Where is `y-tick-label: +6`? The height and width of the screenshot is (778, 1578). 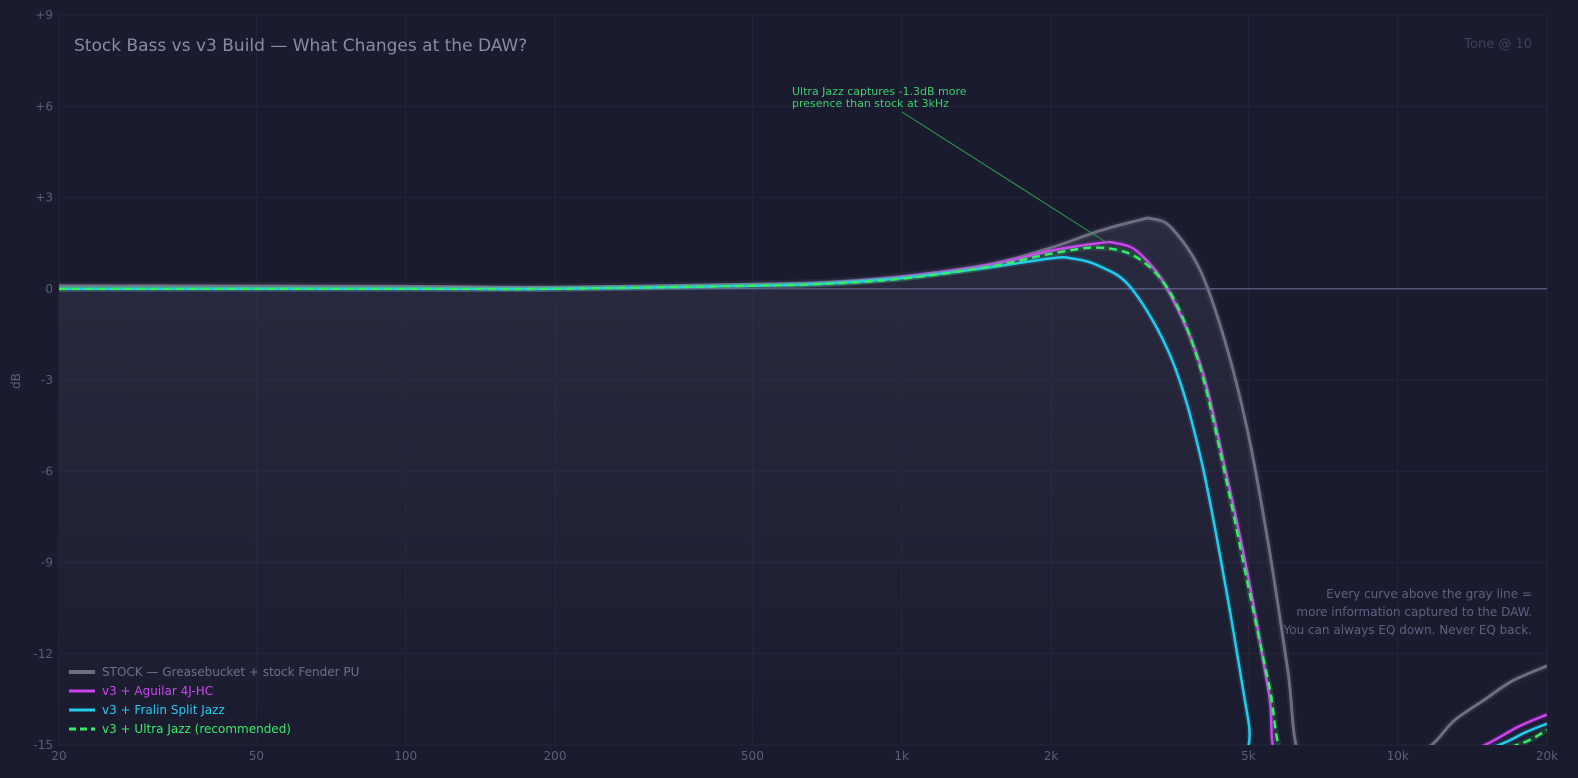 y-tick-label: +6 is located at coordinates (44, 106).